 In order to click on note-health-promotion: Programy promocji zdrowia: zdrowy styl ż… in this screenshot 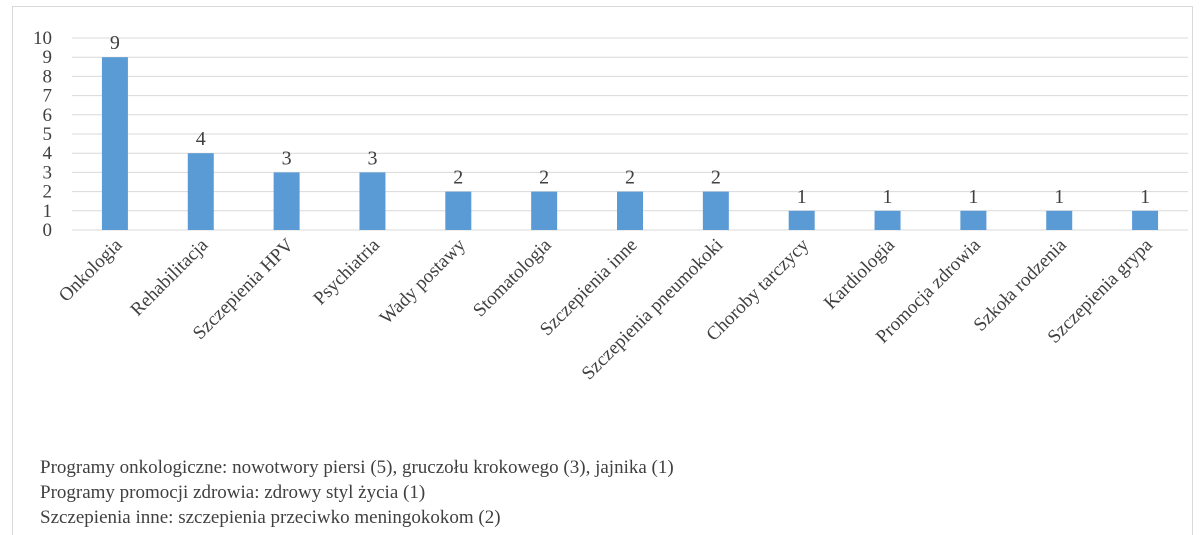, I will do `click(233, 492)`.